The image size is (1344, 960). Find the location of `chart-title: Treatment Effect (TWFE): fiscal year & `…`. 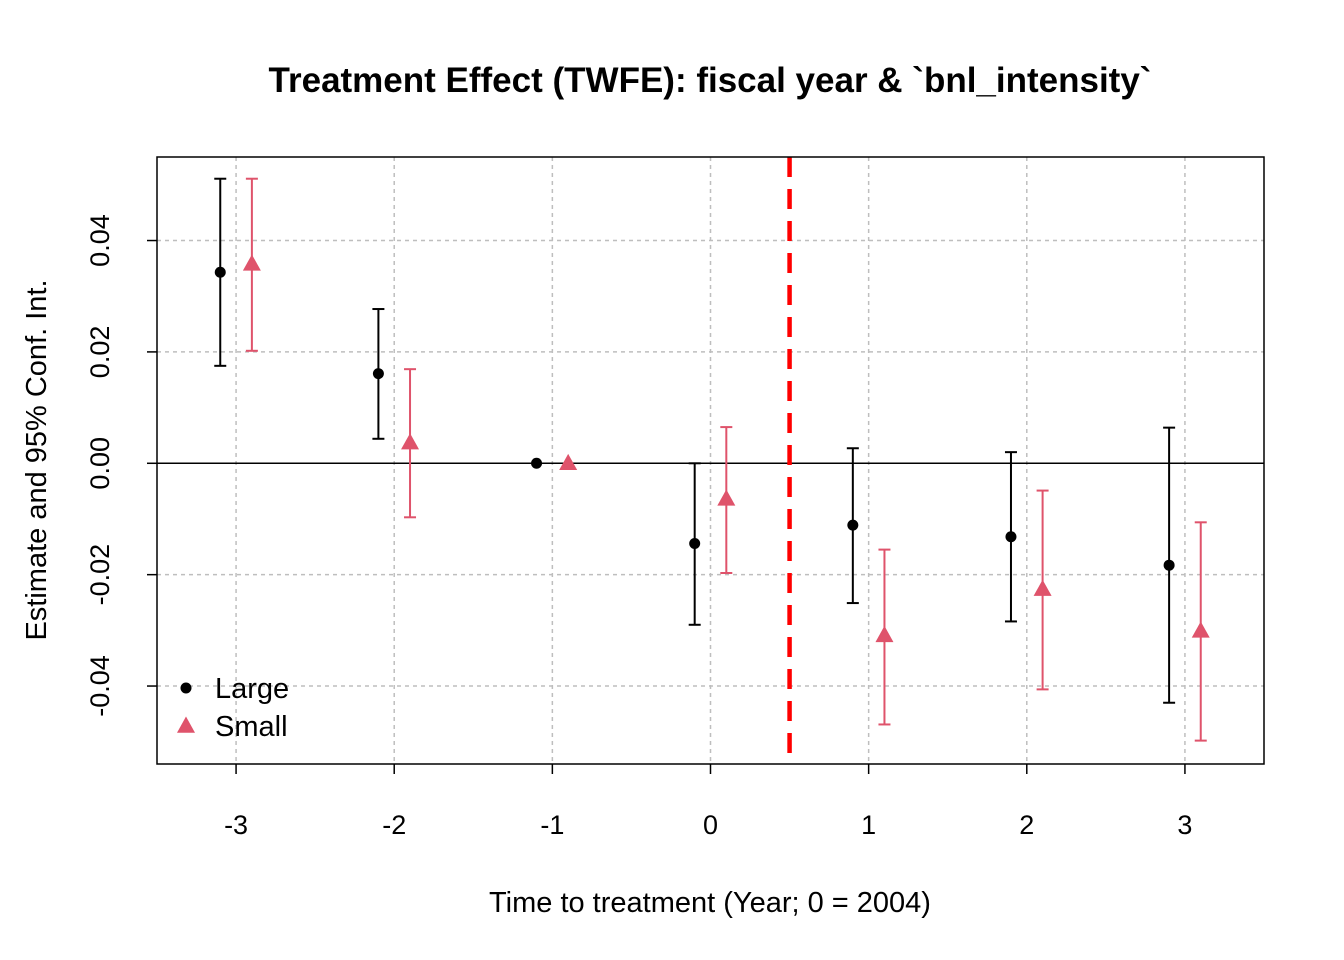

chart-title: Treatment Effect (TWFE): fiscal year & `… is located at coordinates (710, 80).